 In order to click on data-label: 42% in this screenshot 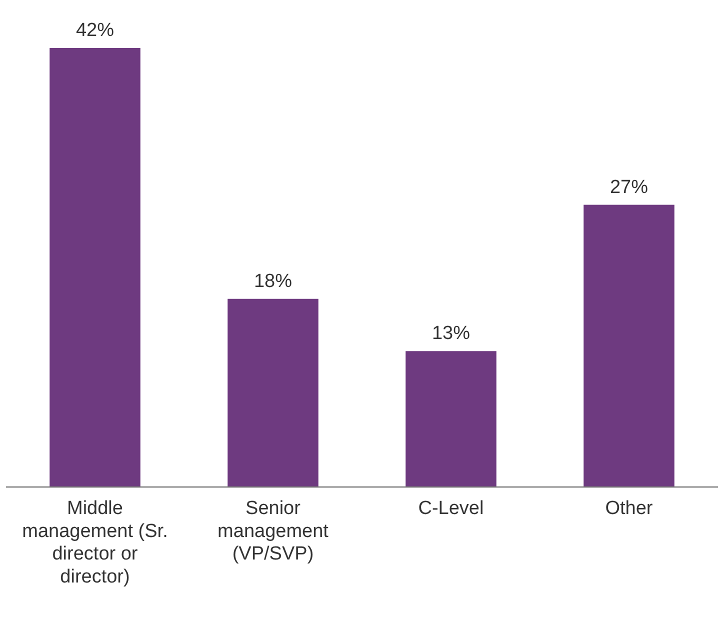, I will do `click(95, 30)`.